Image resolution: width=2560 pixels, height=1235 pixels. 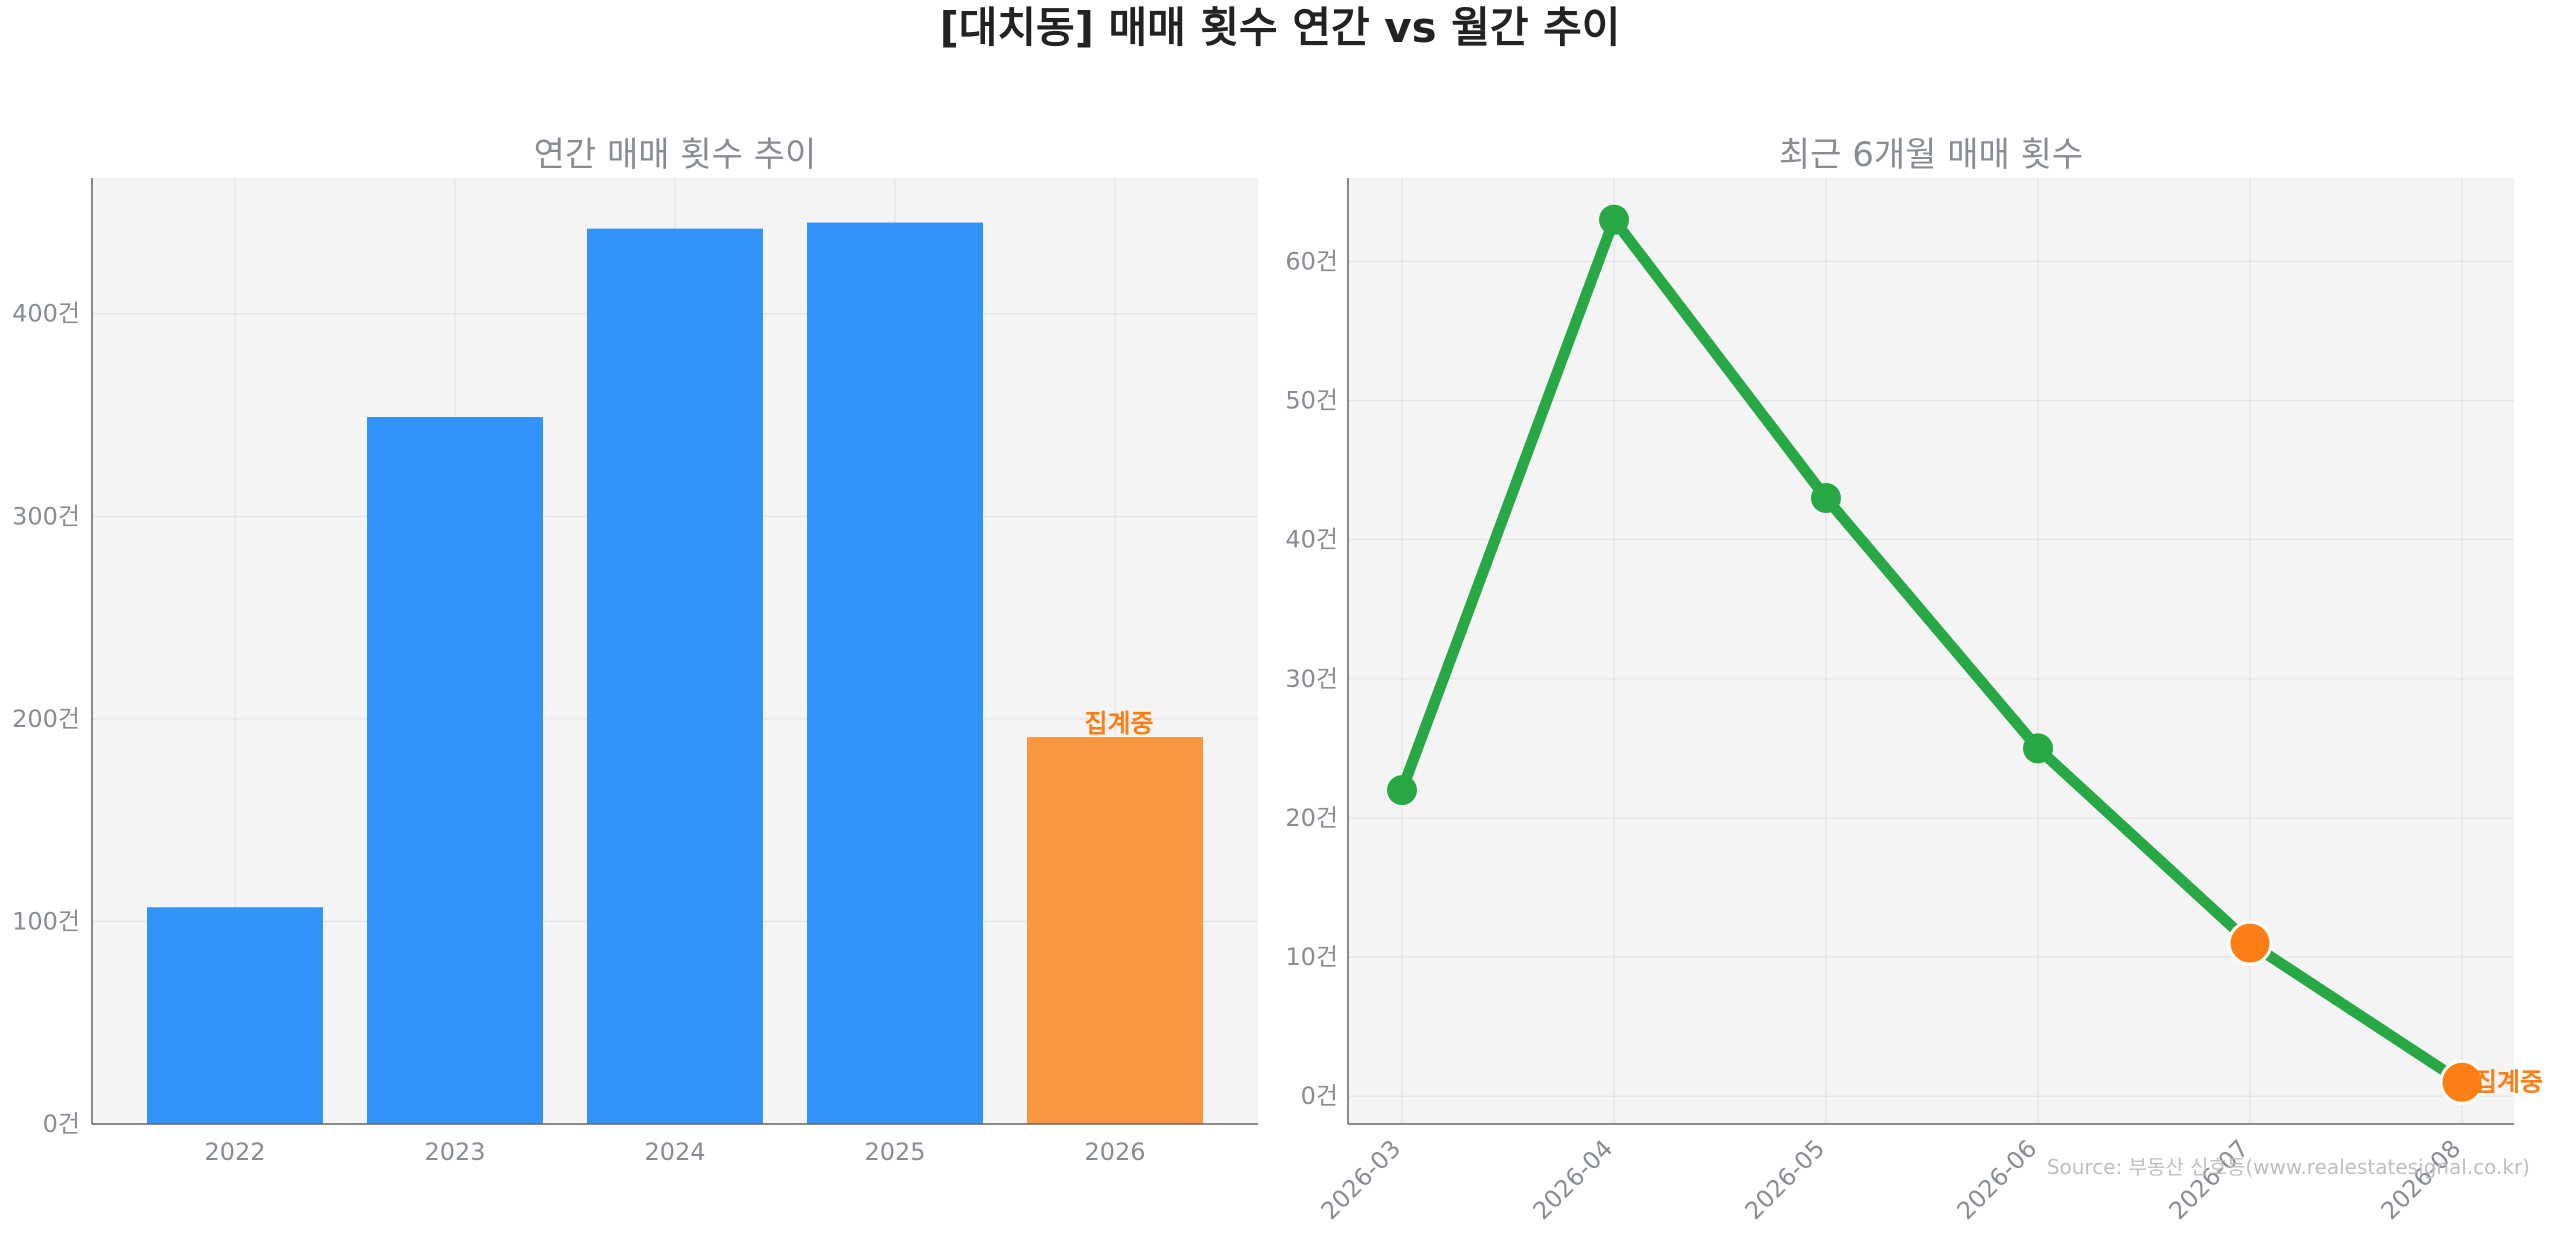 What do you see at coordinates (46, 314) in the screenshot?
I see `y-tick-label: 400건` at bounding box center [46, 314].